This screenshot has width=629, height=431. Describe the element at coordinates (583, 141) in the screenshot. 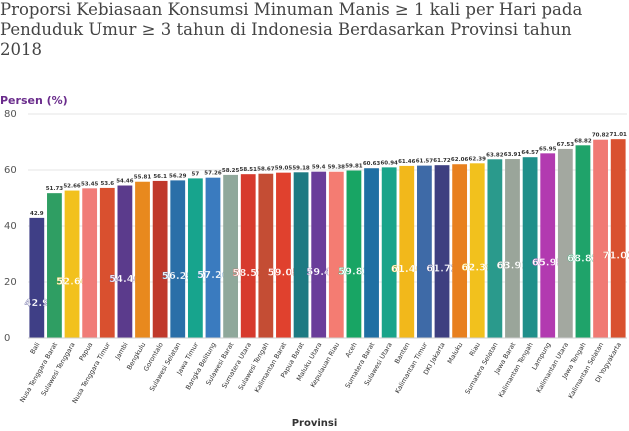

I see `bar-value-label: 68.82` at that location.